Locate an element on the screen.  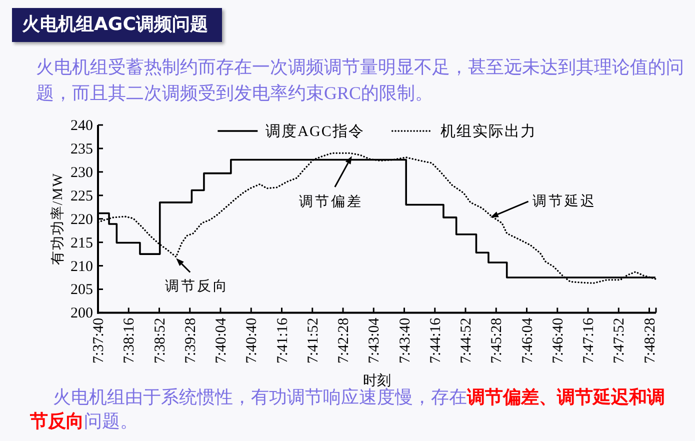
x-tick-label: 7:41:16 is located at coordinates (282, 340).